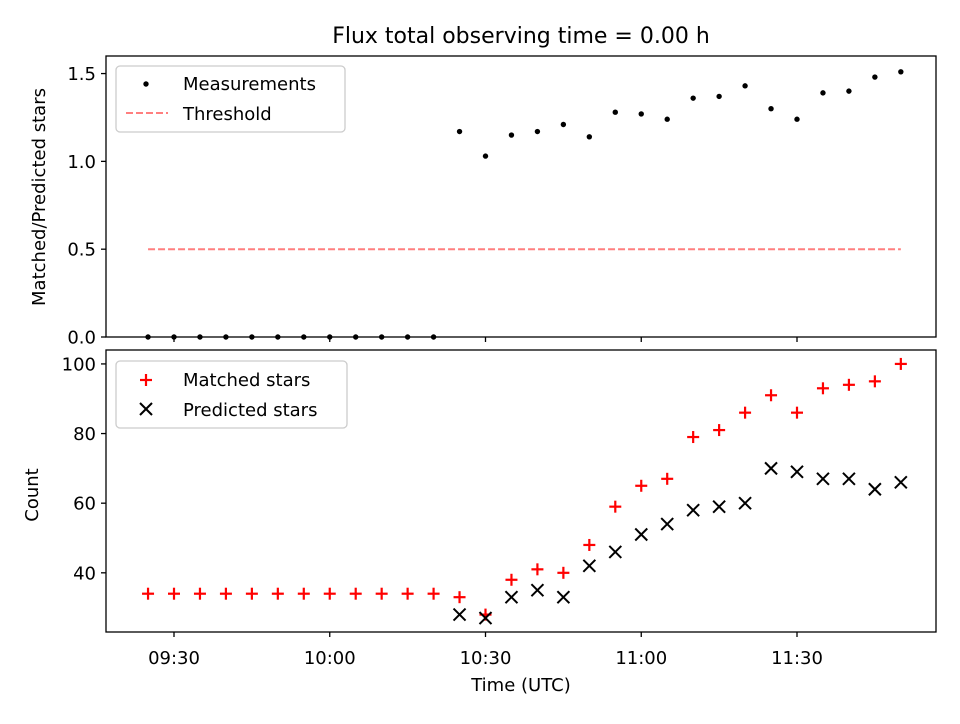 Image resolution: width=960 pixels, height=724 pixels. I want to click on legend-measurements-marker, so click(146, 84).